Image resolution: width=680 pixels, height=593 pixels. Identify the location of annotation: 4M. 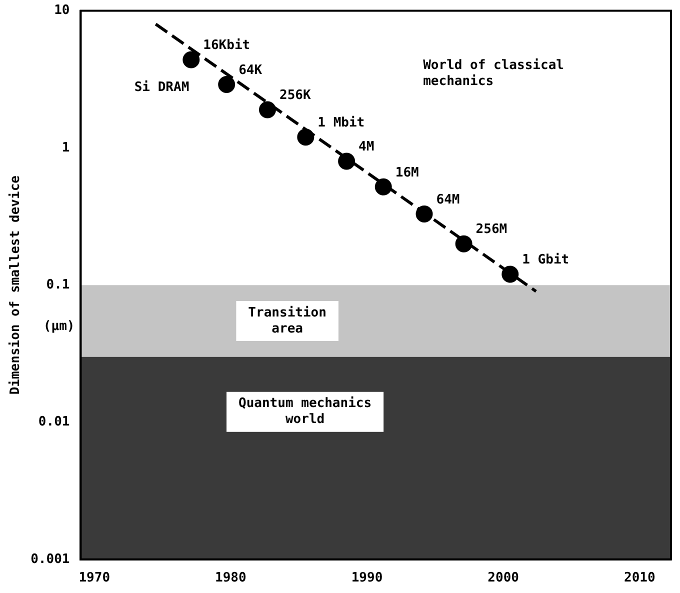
(366, 147).